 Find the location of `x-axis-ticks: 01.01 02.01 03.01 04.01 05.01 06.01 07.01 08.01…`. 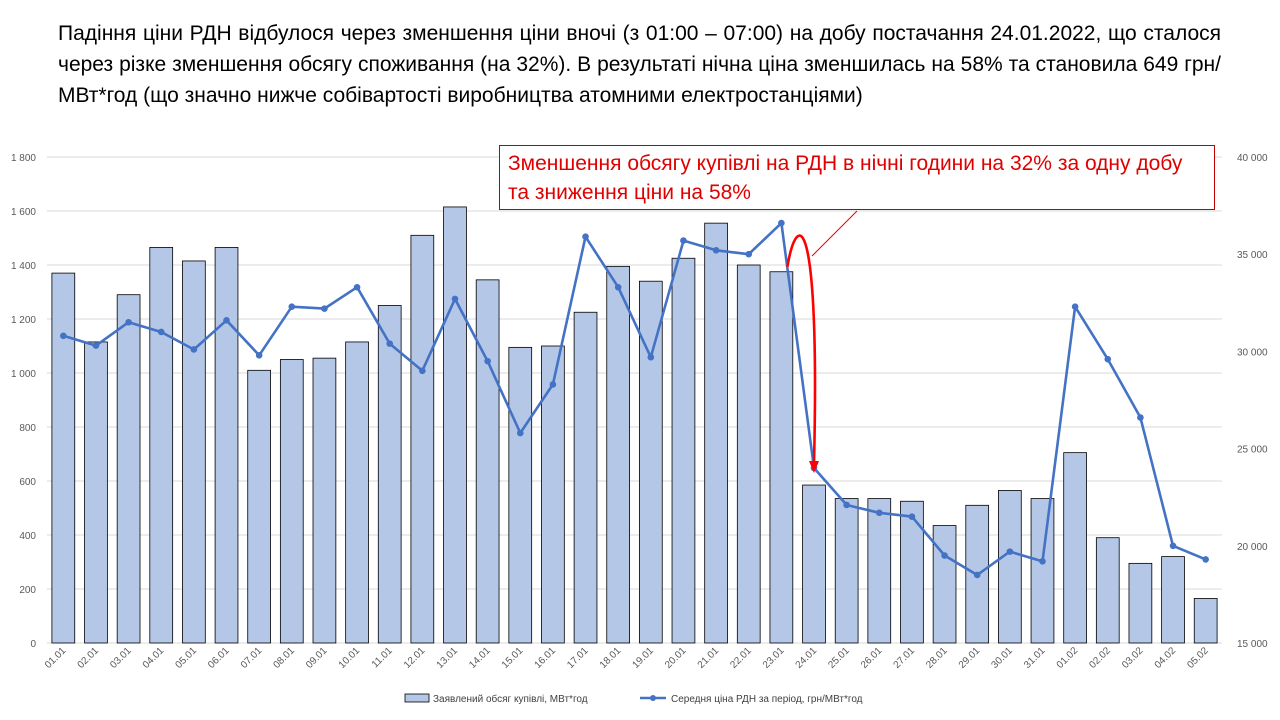

x-axis-ticks: 01.01 02.01 03.01 04.01 05.01 06.01 07.01 08.01… is located at coordinates (627, 658).